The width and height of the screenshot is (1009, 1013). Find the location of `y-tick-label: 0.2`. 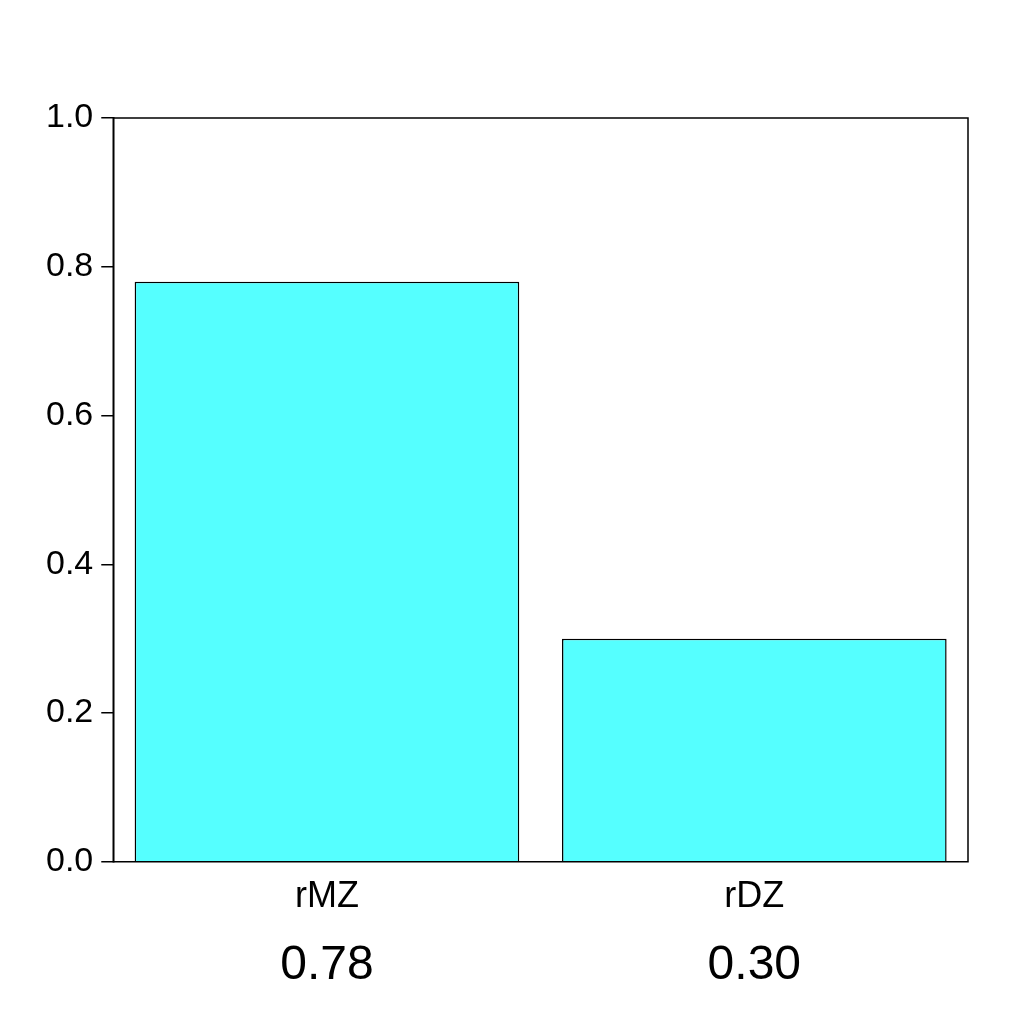

y-tick-label: 0.2 is located at coordinates (70, 710).